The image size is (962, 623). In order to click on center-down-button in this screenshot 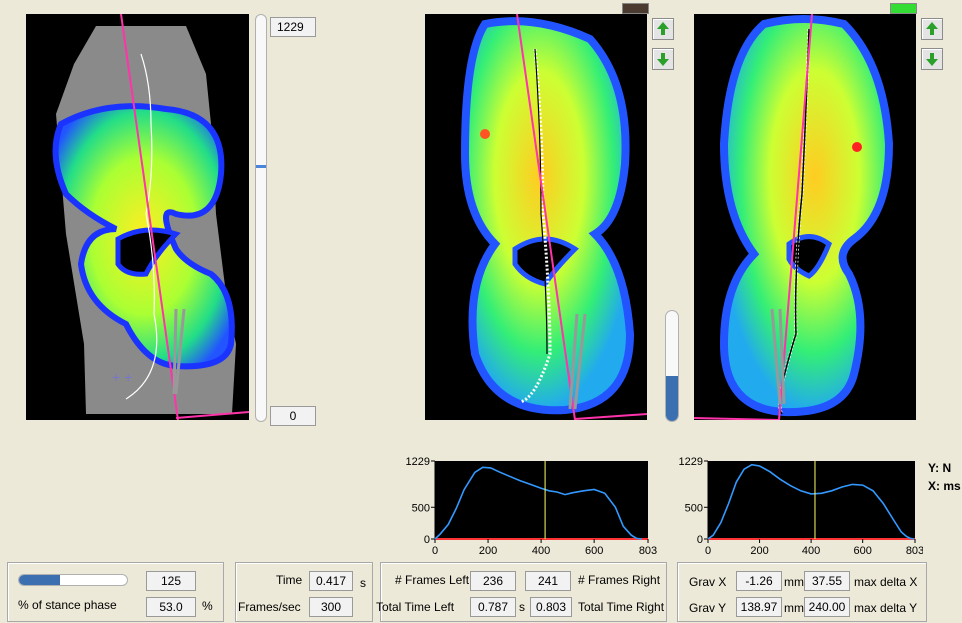, I will do `click(663, 59)`.